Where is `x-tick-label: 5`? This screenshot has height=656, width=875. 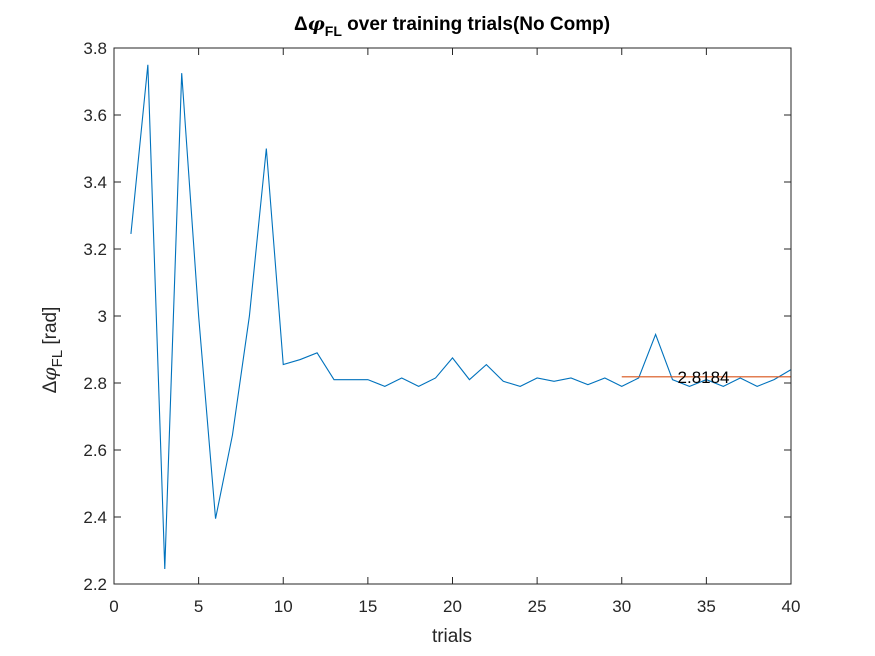 x-tick-label: 5 is located at coordinates (198, 606).